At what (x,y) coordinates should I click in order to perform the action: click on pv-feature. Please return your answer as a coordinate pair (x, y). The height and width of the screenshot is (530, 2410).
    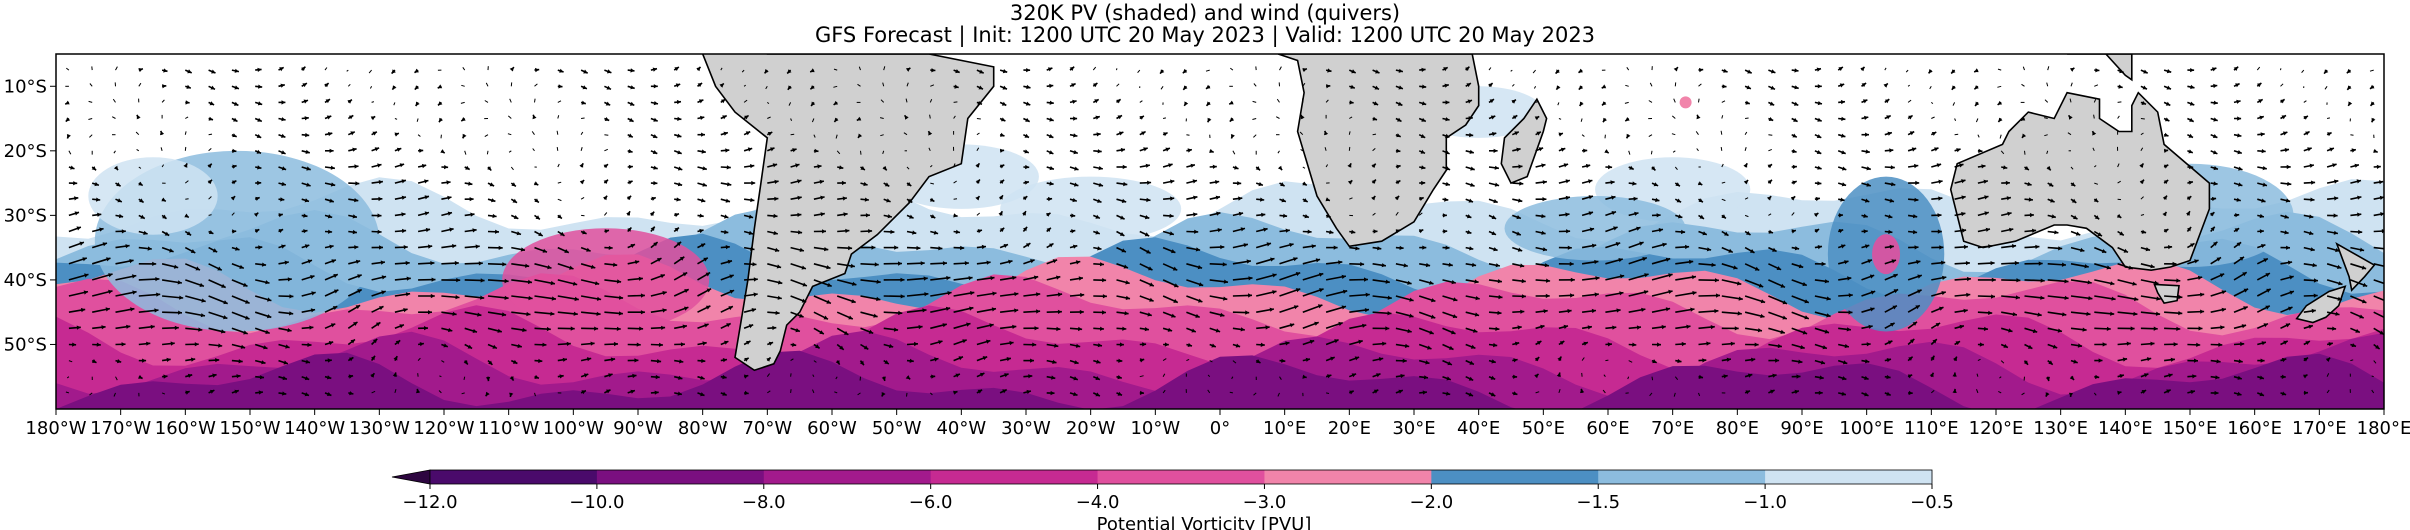
    Looking at the image, I should click on (153, 196).